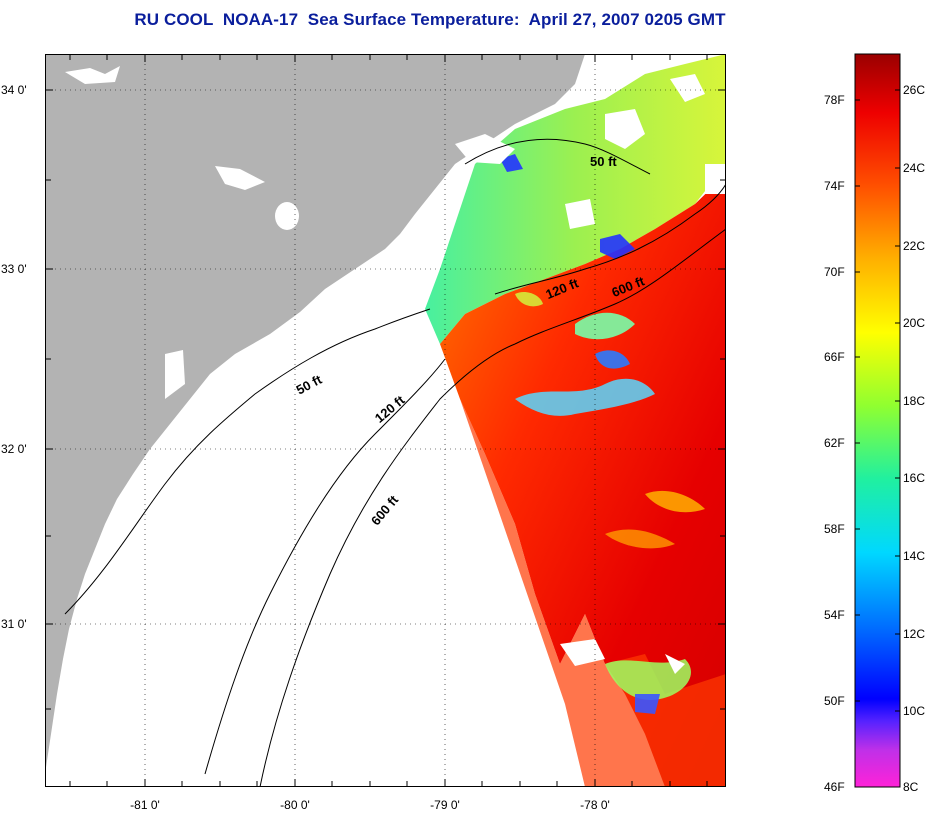 The width and height of the screenshot is (928, 817). I want to click on colorbar-c-16: 16C, so click(914, 478).